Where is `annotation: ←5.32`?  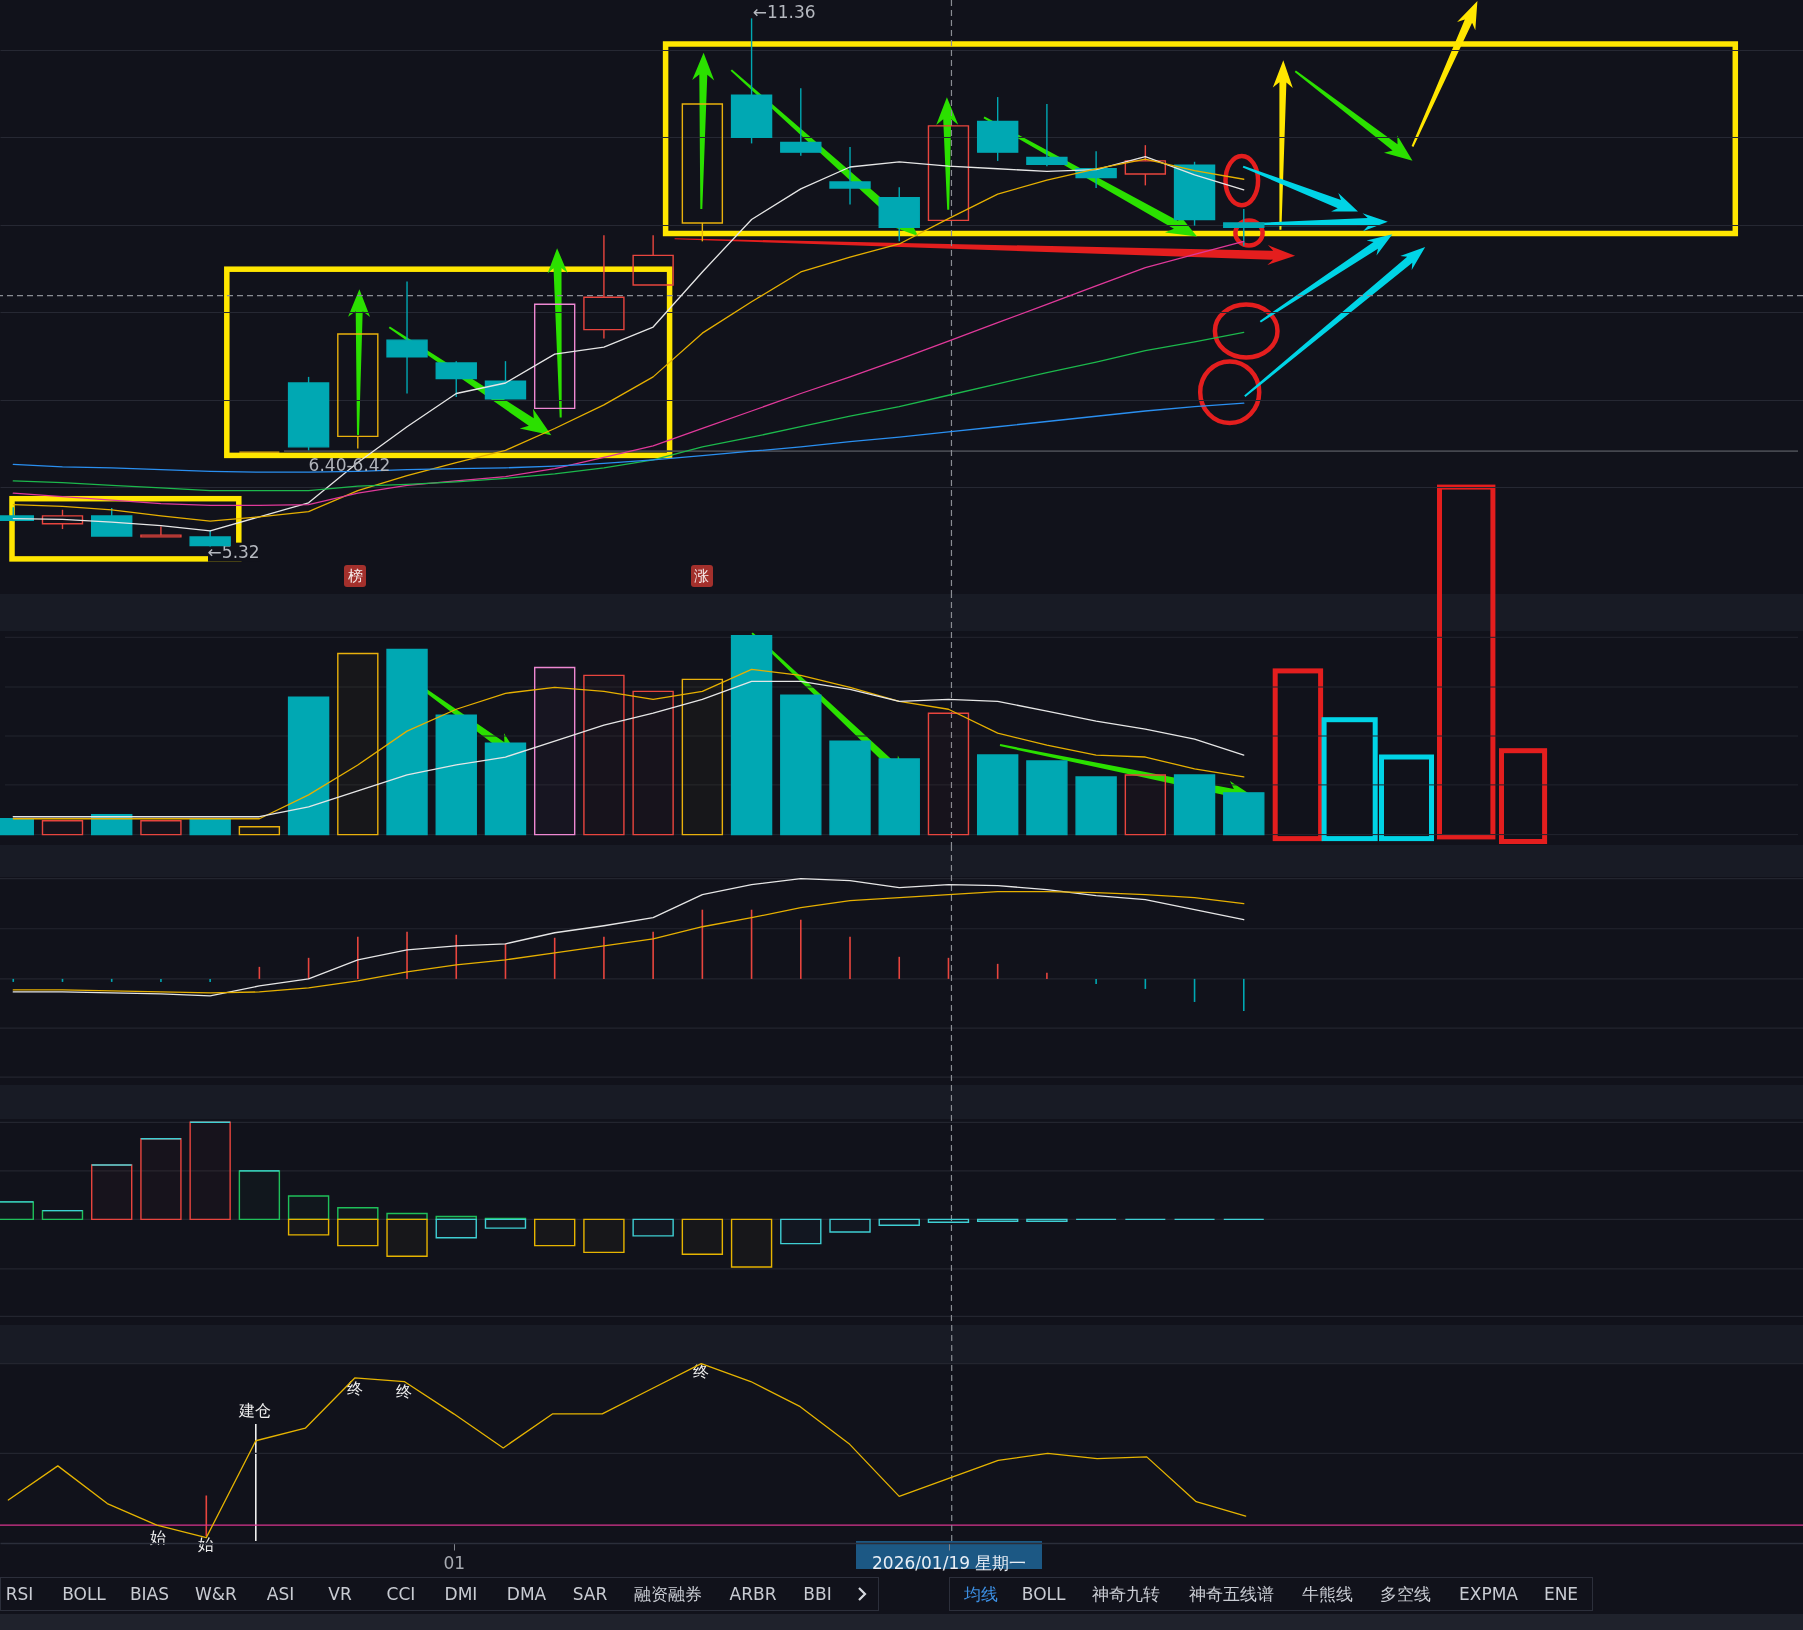 annotation: ←5.32 is located at coordinates (233, 551).